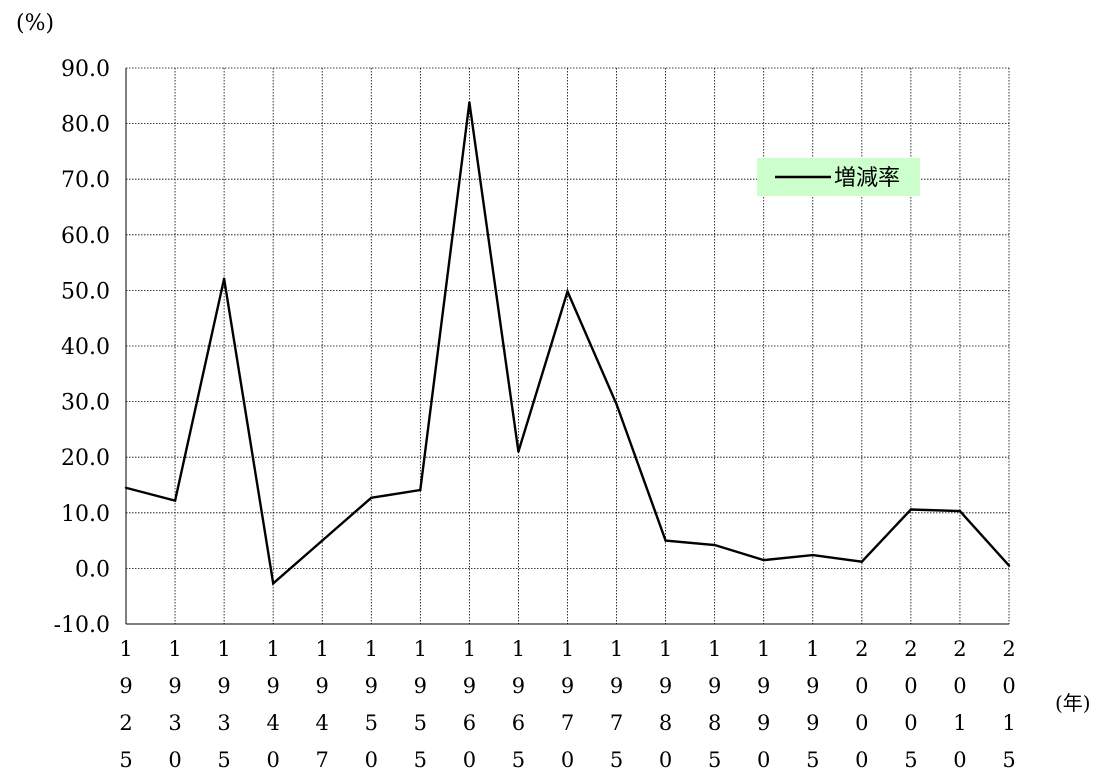  What do you see at coordinates (867, 178) in the screenshot?
I see `legend-label: 増減率` at bounding box center [867, 178].